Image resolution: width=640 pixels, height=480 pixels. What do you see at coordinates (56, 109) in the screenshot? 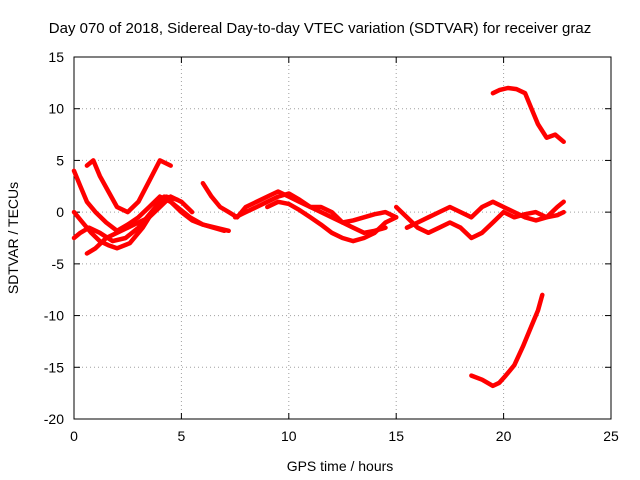
I see `y-tick-label: 10` at bounding box center [56, 109].